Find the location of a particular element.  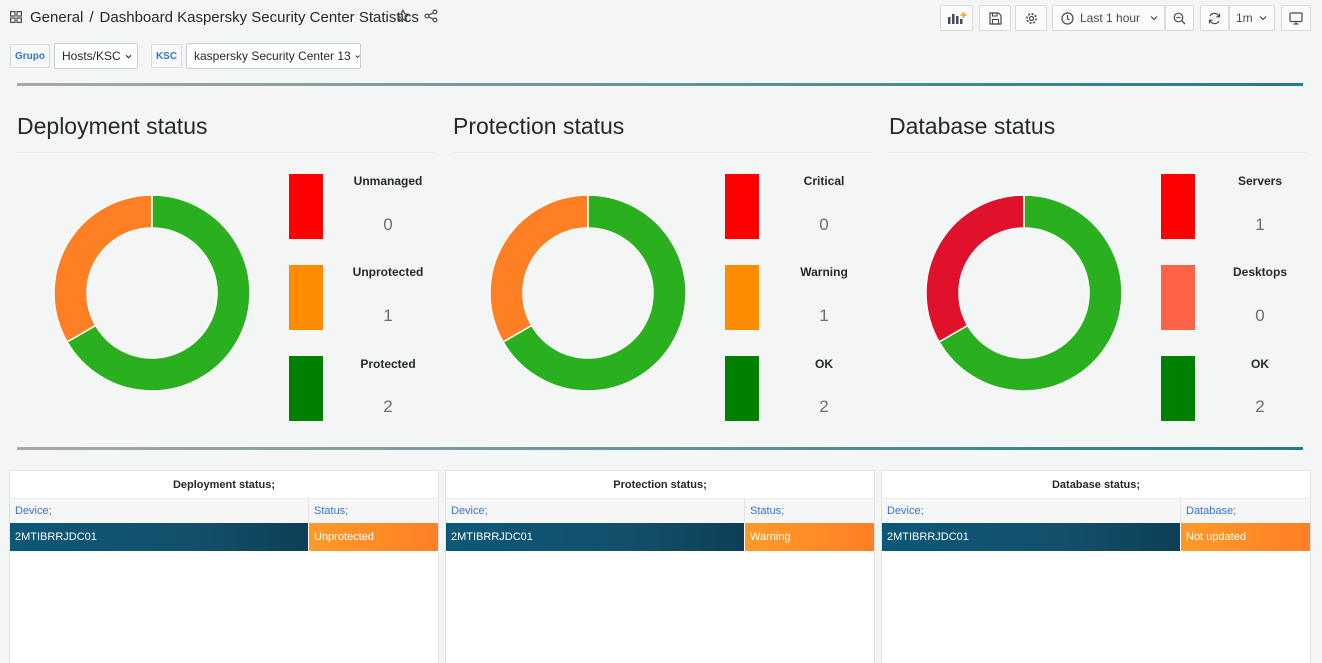

variable-label-grupo: Grupo is located at coordinates (30, 56).